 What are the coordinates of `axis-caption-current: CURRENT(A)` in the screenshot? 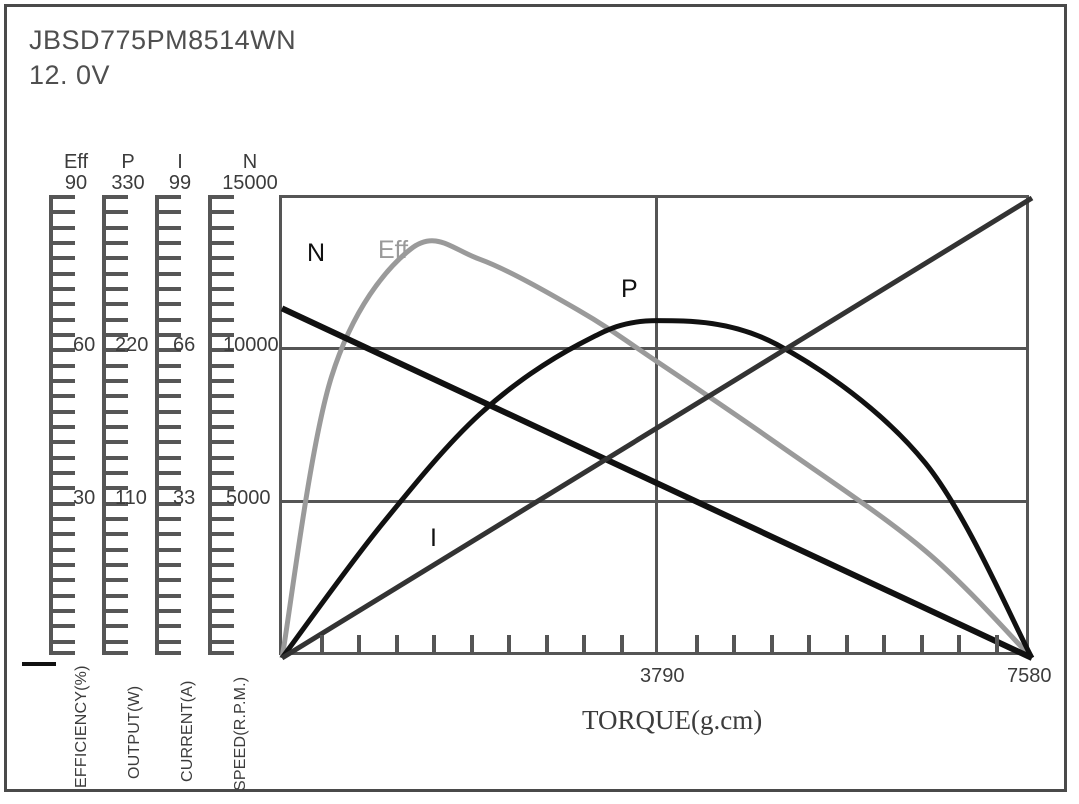 It's located at (187, 731).